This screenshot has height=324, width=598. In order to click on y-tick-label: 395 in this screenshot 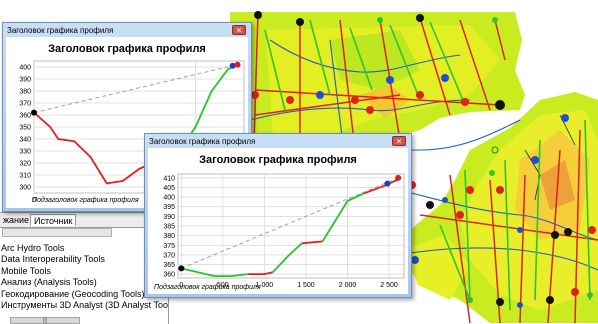, I will do `click(169, 207)`.